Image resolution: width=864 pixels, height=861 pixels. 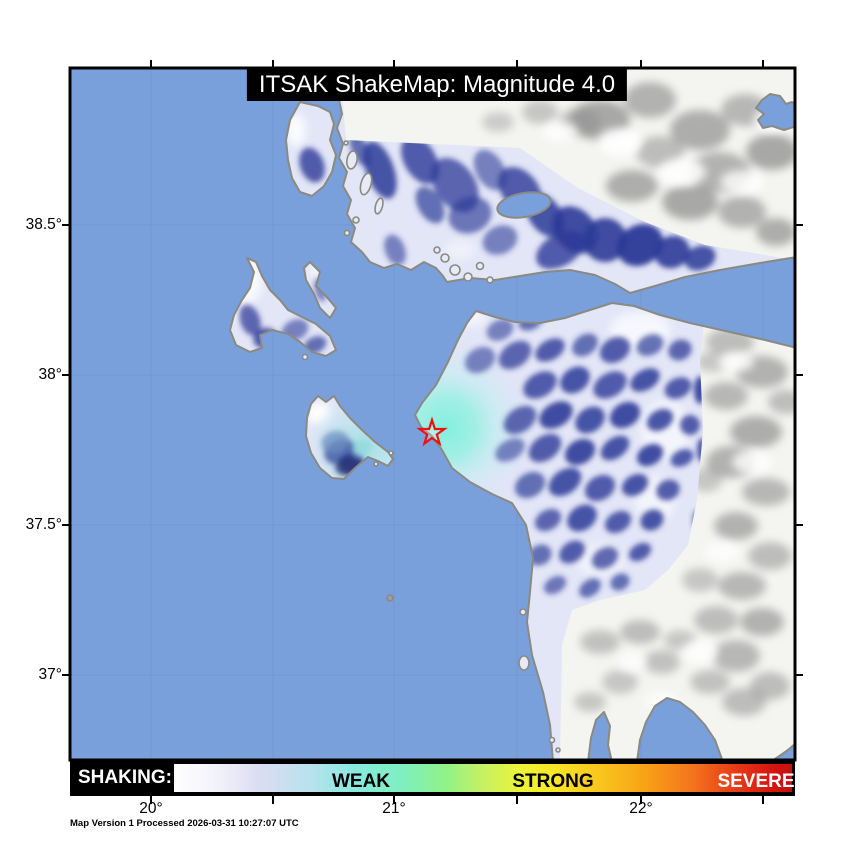 I want to click on y-tick-label-37-5: 37.5°, so click(x=43, y=524).